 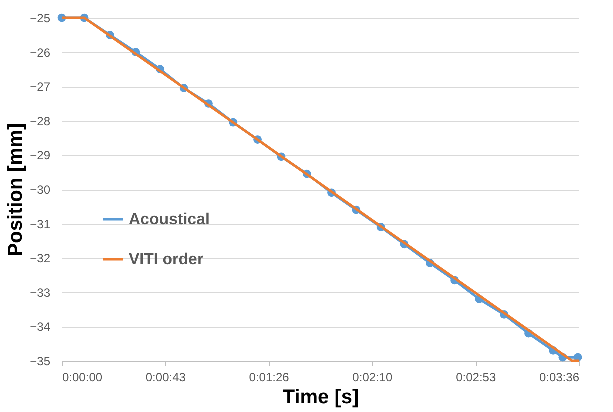 I want to click on x-tick-label: 0:02:53, so click(x=476, y=377).